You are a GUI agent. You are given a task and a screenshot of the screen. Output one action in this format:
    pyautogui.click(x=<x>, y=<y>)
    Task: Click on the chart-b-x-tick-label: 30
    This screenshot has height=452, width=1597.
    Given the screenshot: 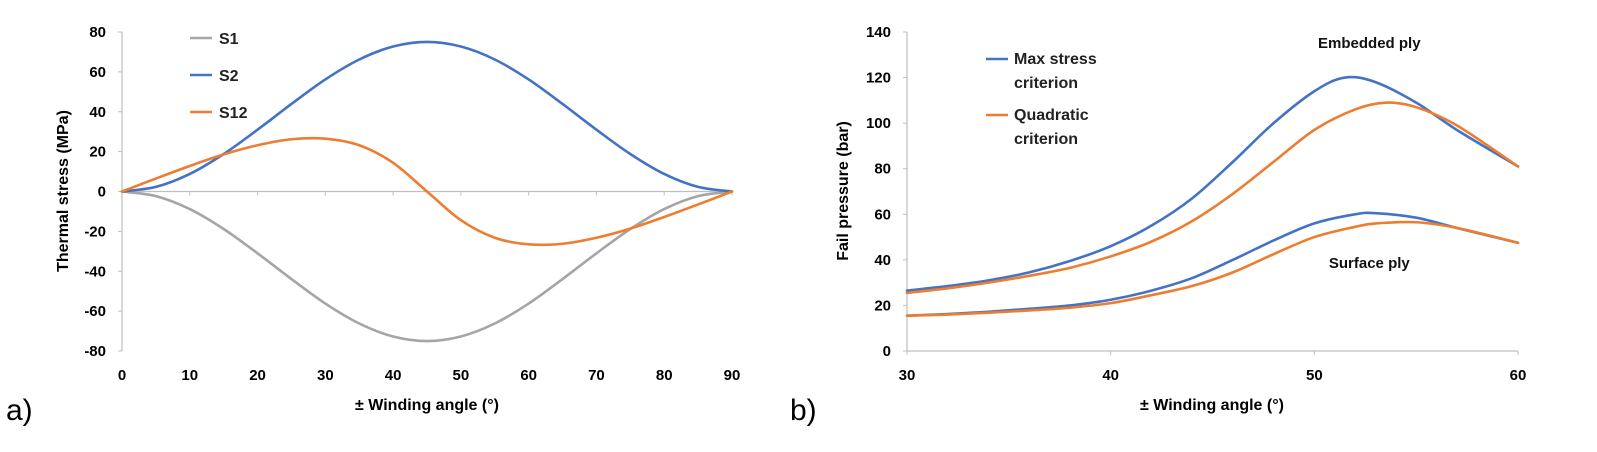 What is the action you would take?
    pyautogui.click(x=907, y=375)
    